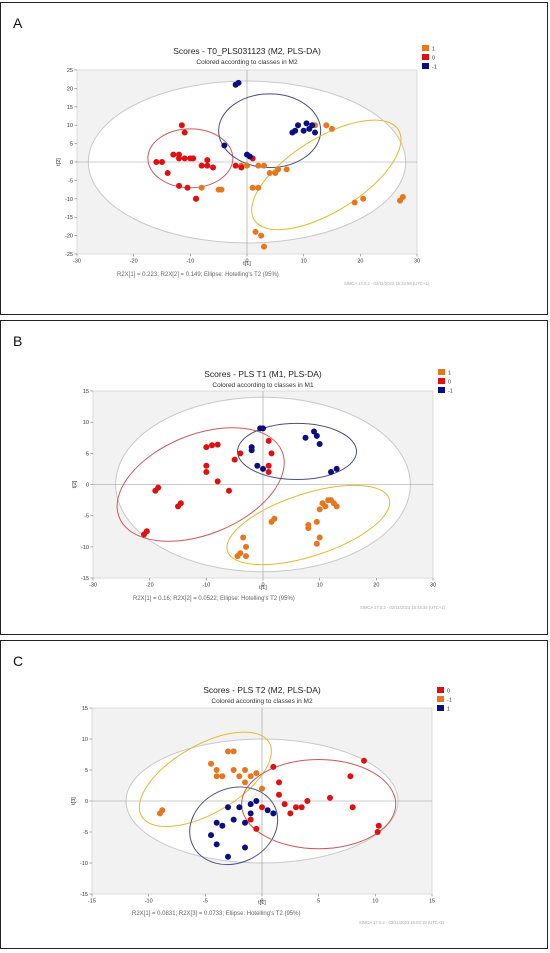  What do you see at coordinates (85, 709) in the screenshot?
I see `y-tick-label: 15` at bounding box center [85, 709].